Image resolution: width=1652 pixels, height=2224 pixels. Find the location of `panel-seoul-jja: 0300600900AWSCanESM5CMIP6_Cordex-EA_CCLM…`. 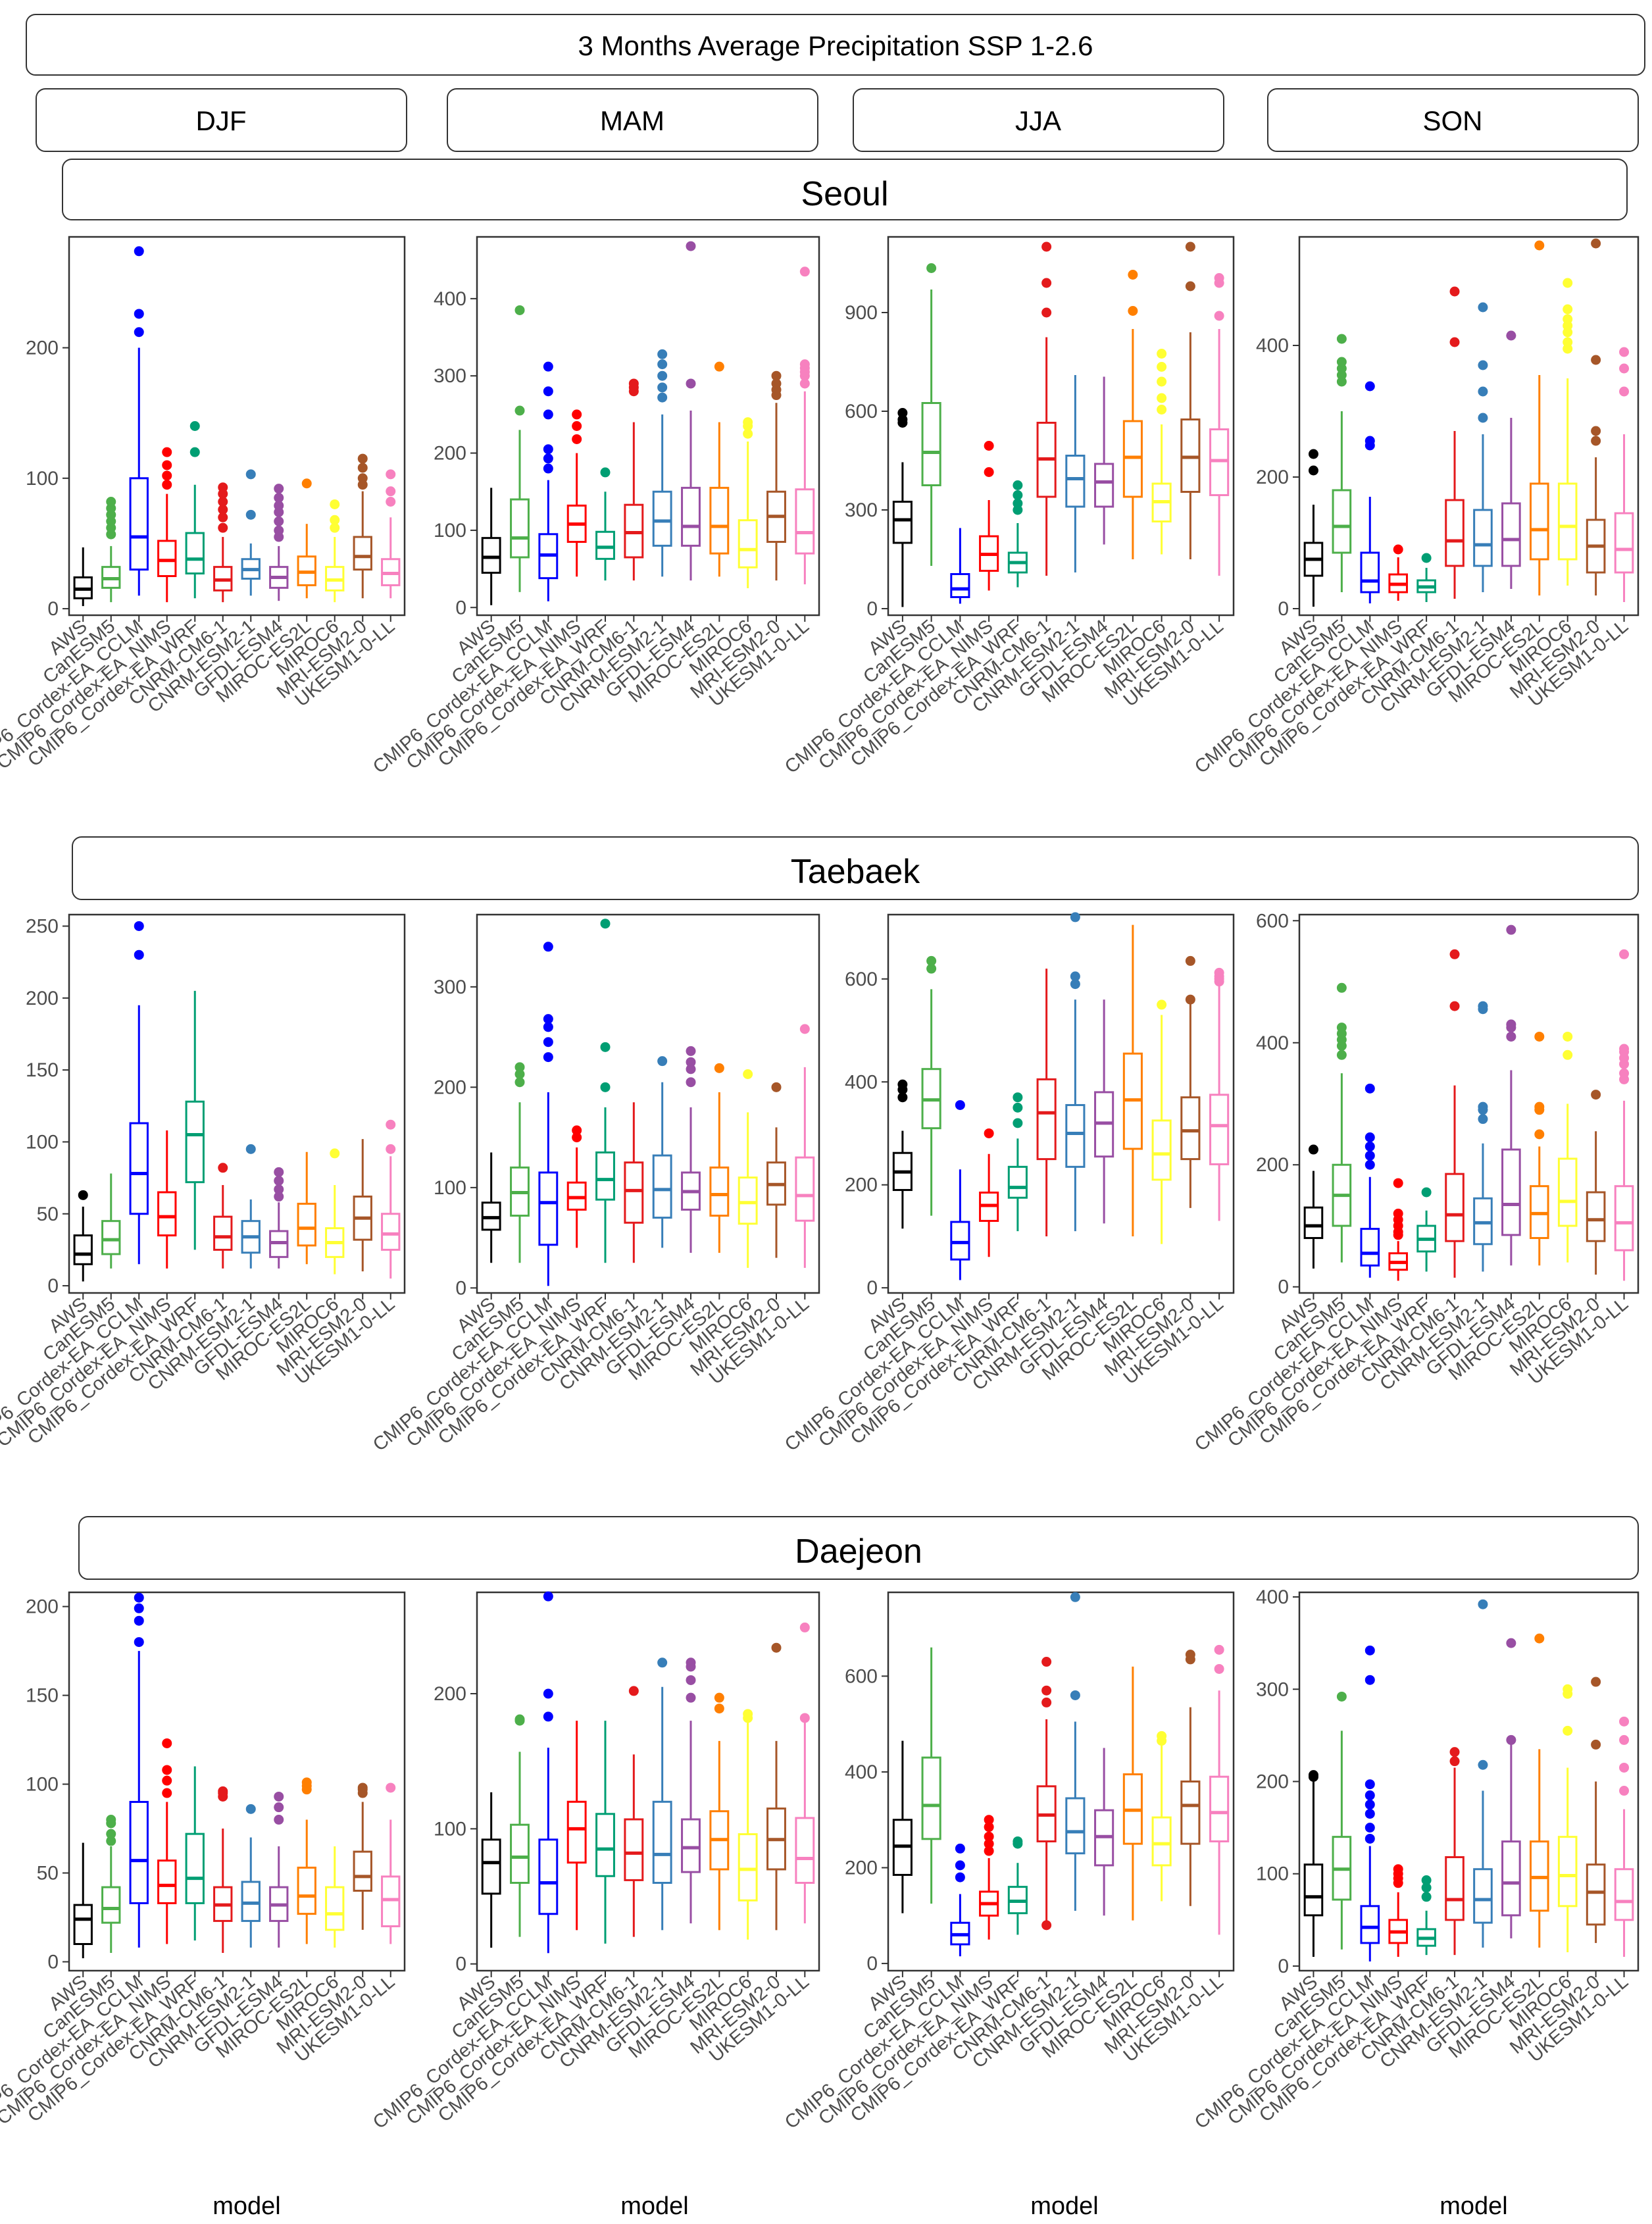

panel-seoul-jja: 0300600900AWSCanESM5CMIP6_Cordex-EA_CCLM… is located at coordinates (1008, 507).